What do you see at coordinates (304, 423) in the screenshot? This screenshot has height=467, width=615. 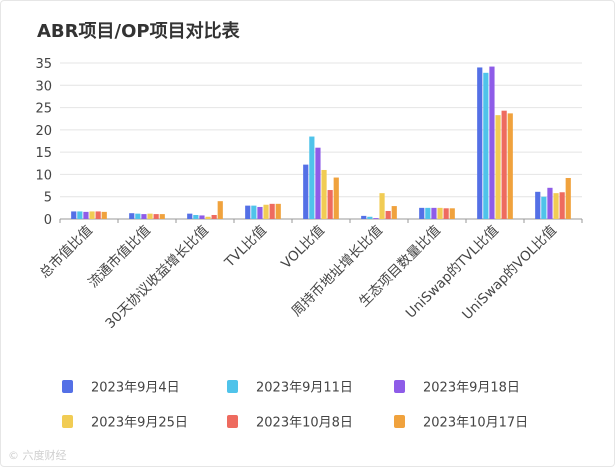 I see `legend-label: 2023年10月8日` at bounding box center [304, 423].